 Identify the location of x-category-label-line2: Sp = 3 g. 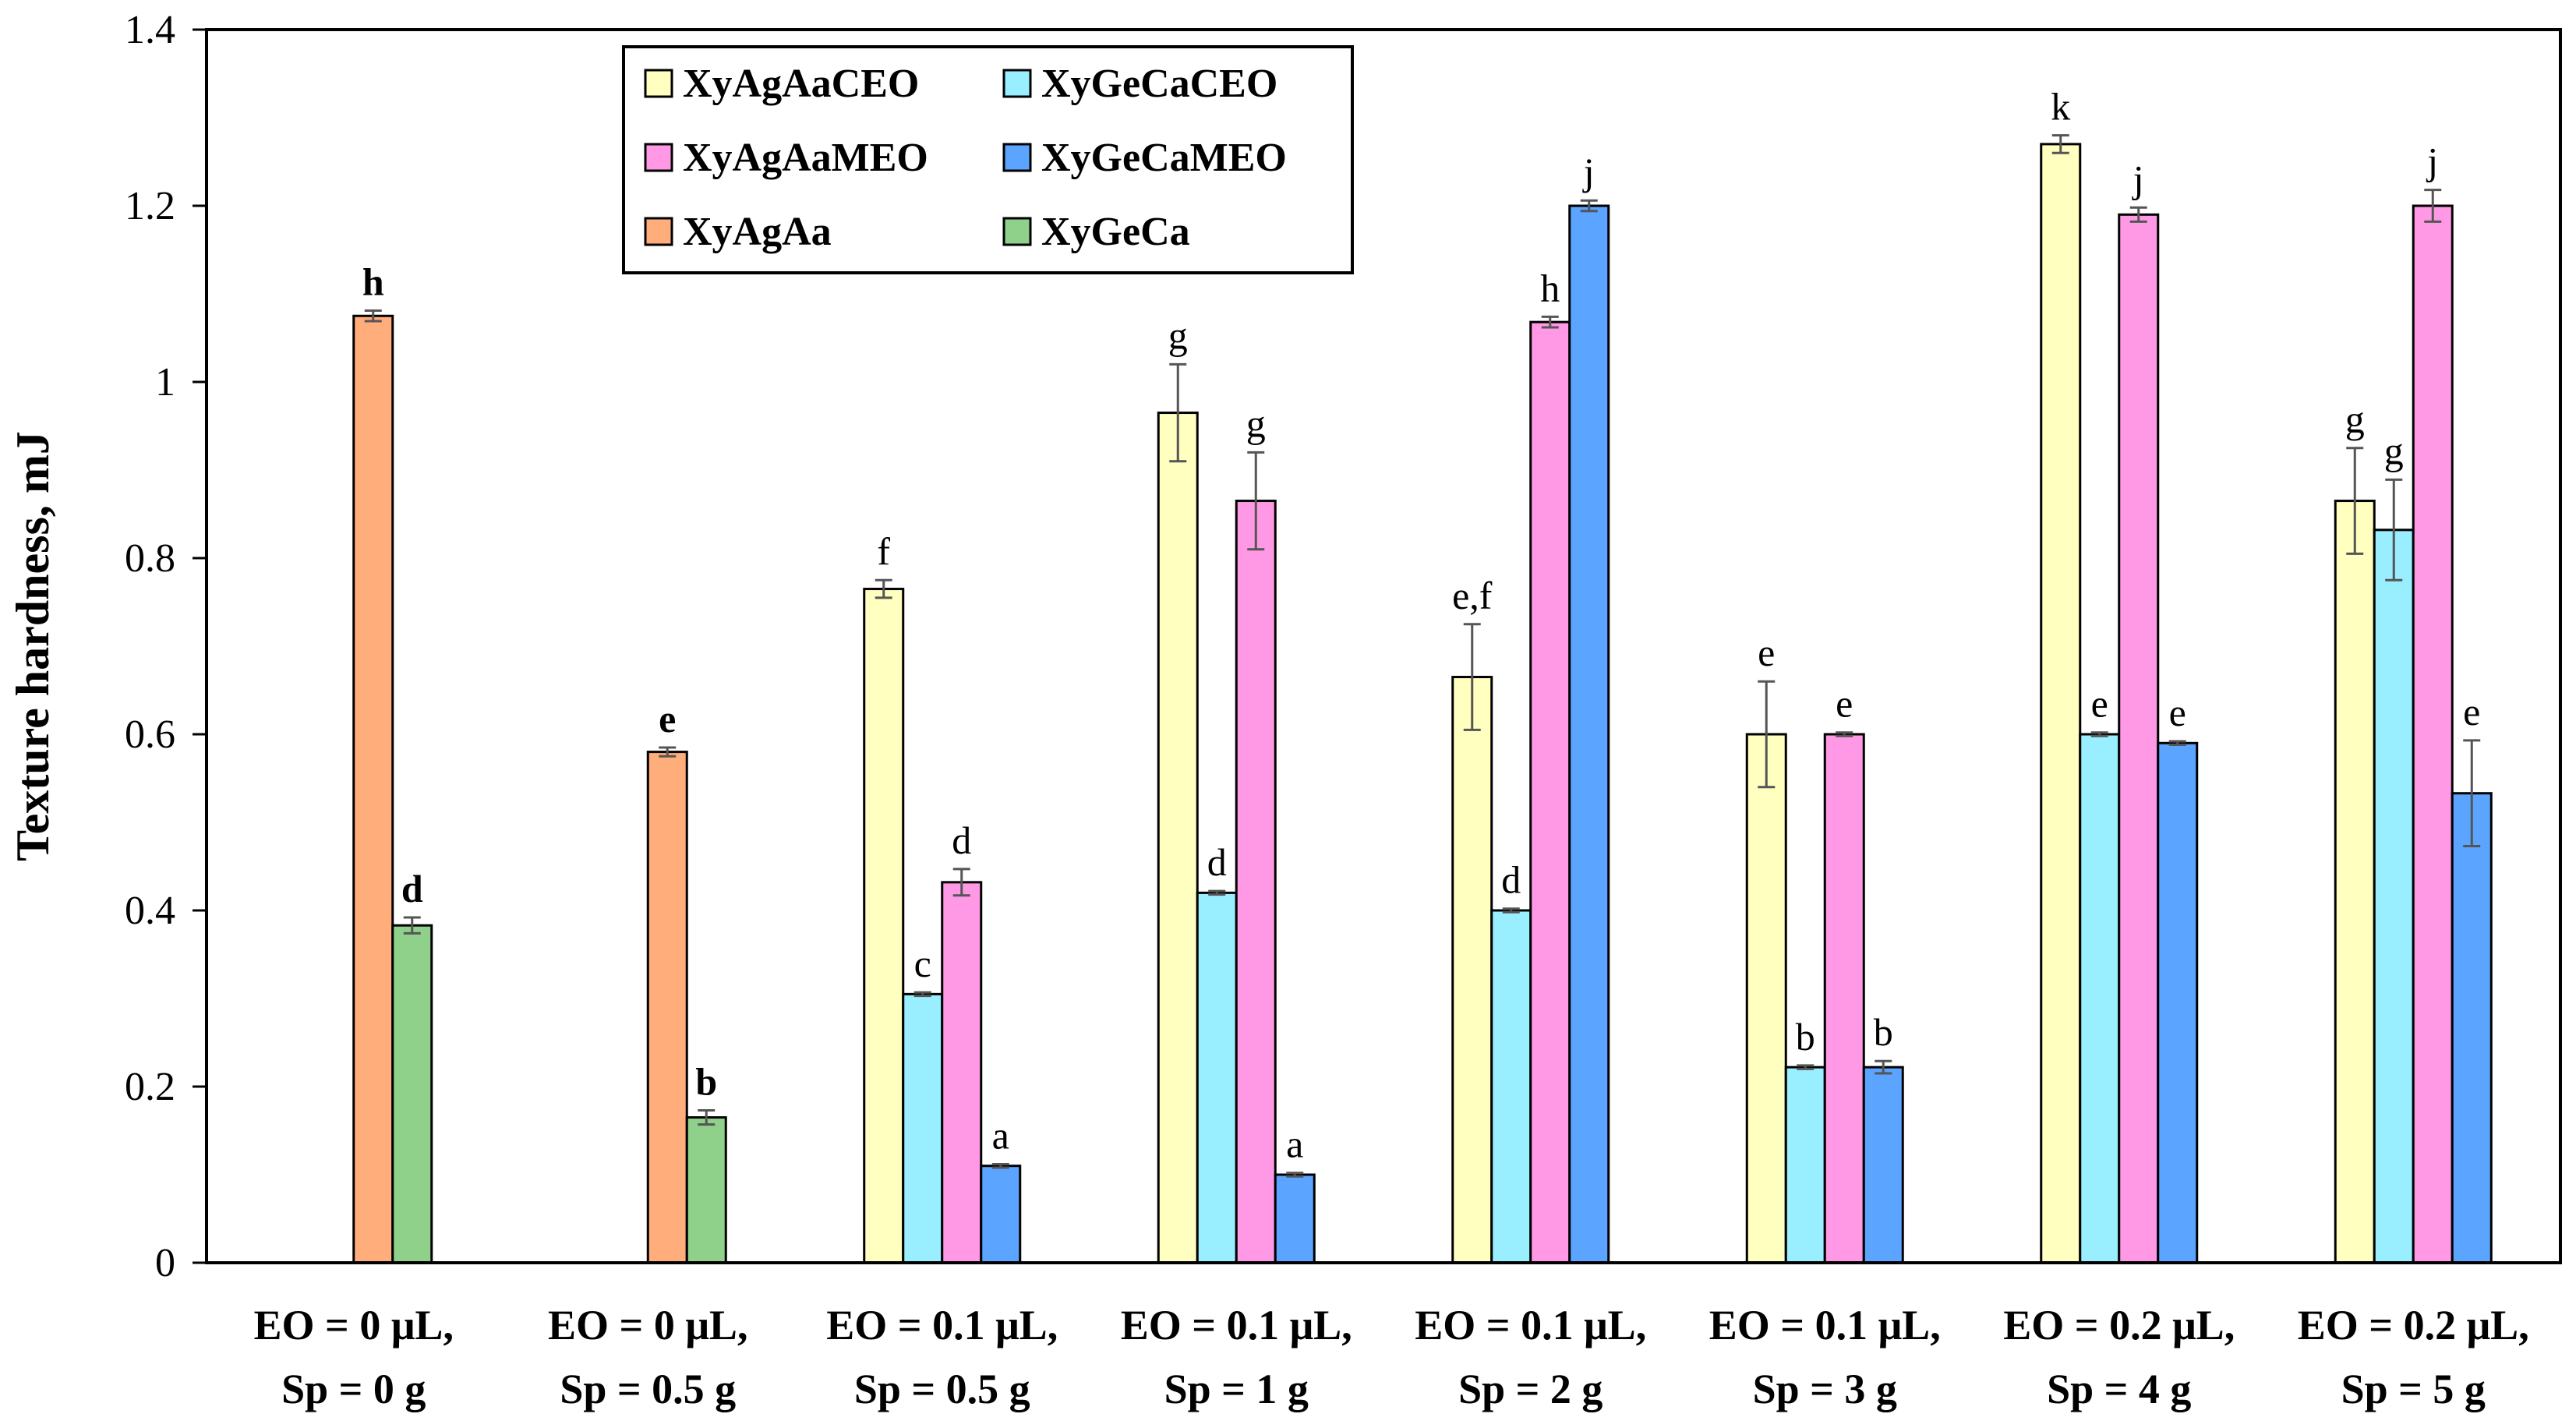
(1825, 1389).